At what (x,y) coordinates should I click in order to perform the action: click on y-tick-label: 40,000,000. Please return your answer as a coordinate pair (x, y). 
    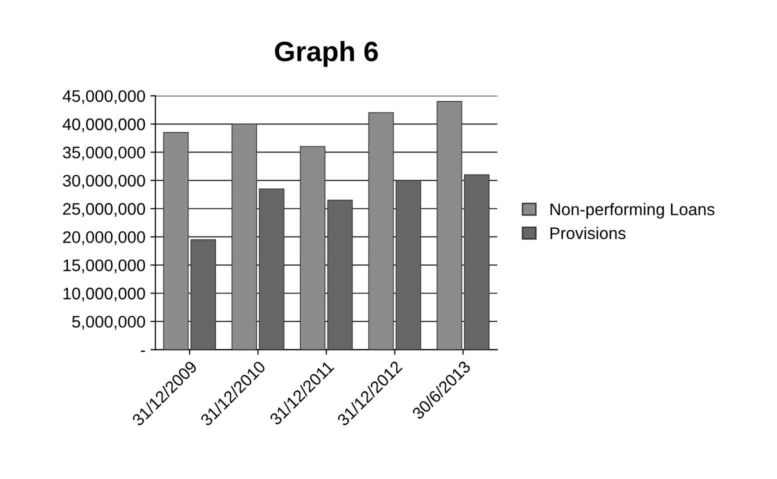
    Looking at the image, I should click on (104, 125).